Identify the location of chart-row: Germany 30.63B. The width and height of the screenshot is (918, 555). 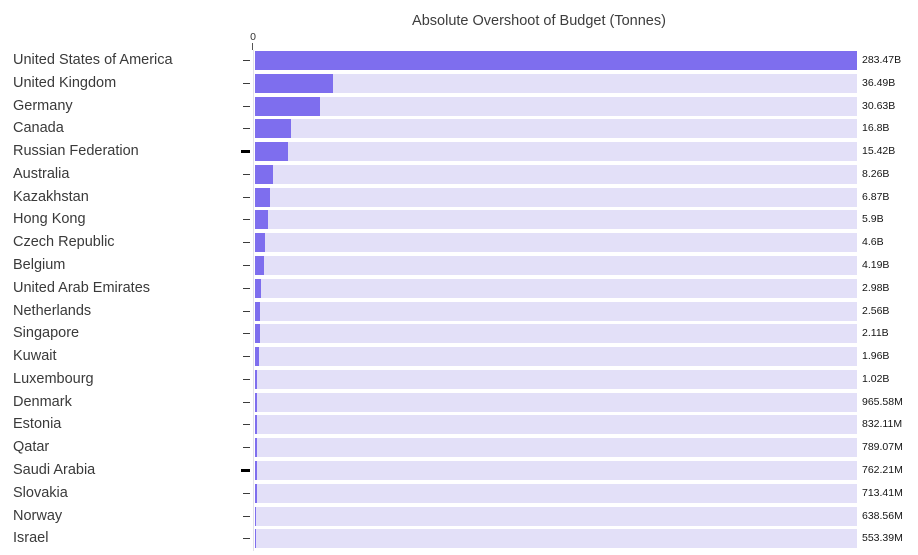
(459, 106).